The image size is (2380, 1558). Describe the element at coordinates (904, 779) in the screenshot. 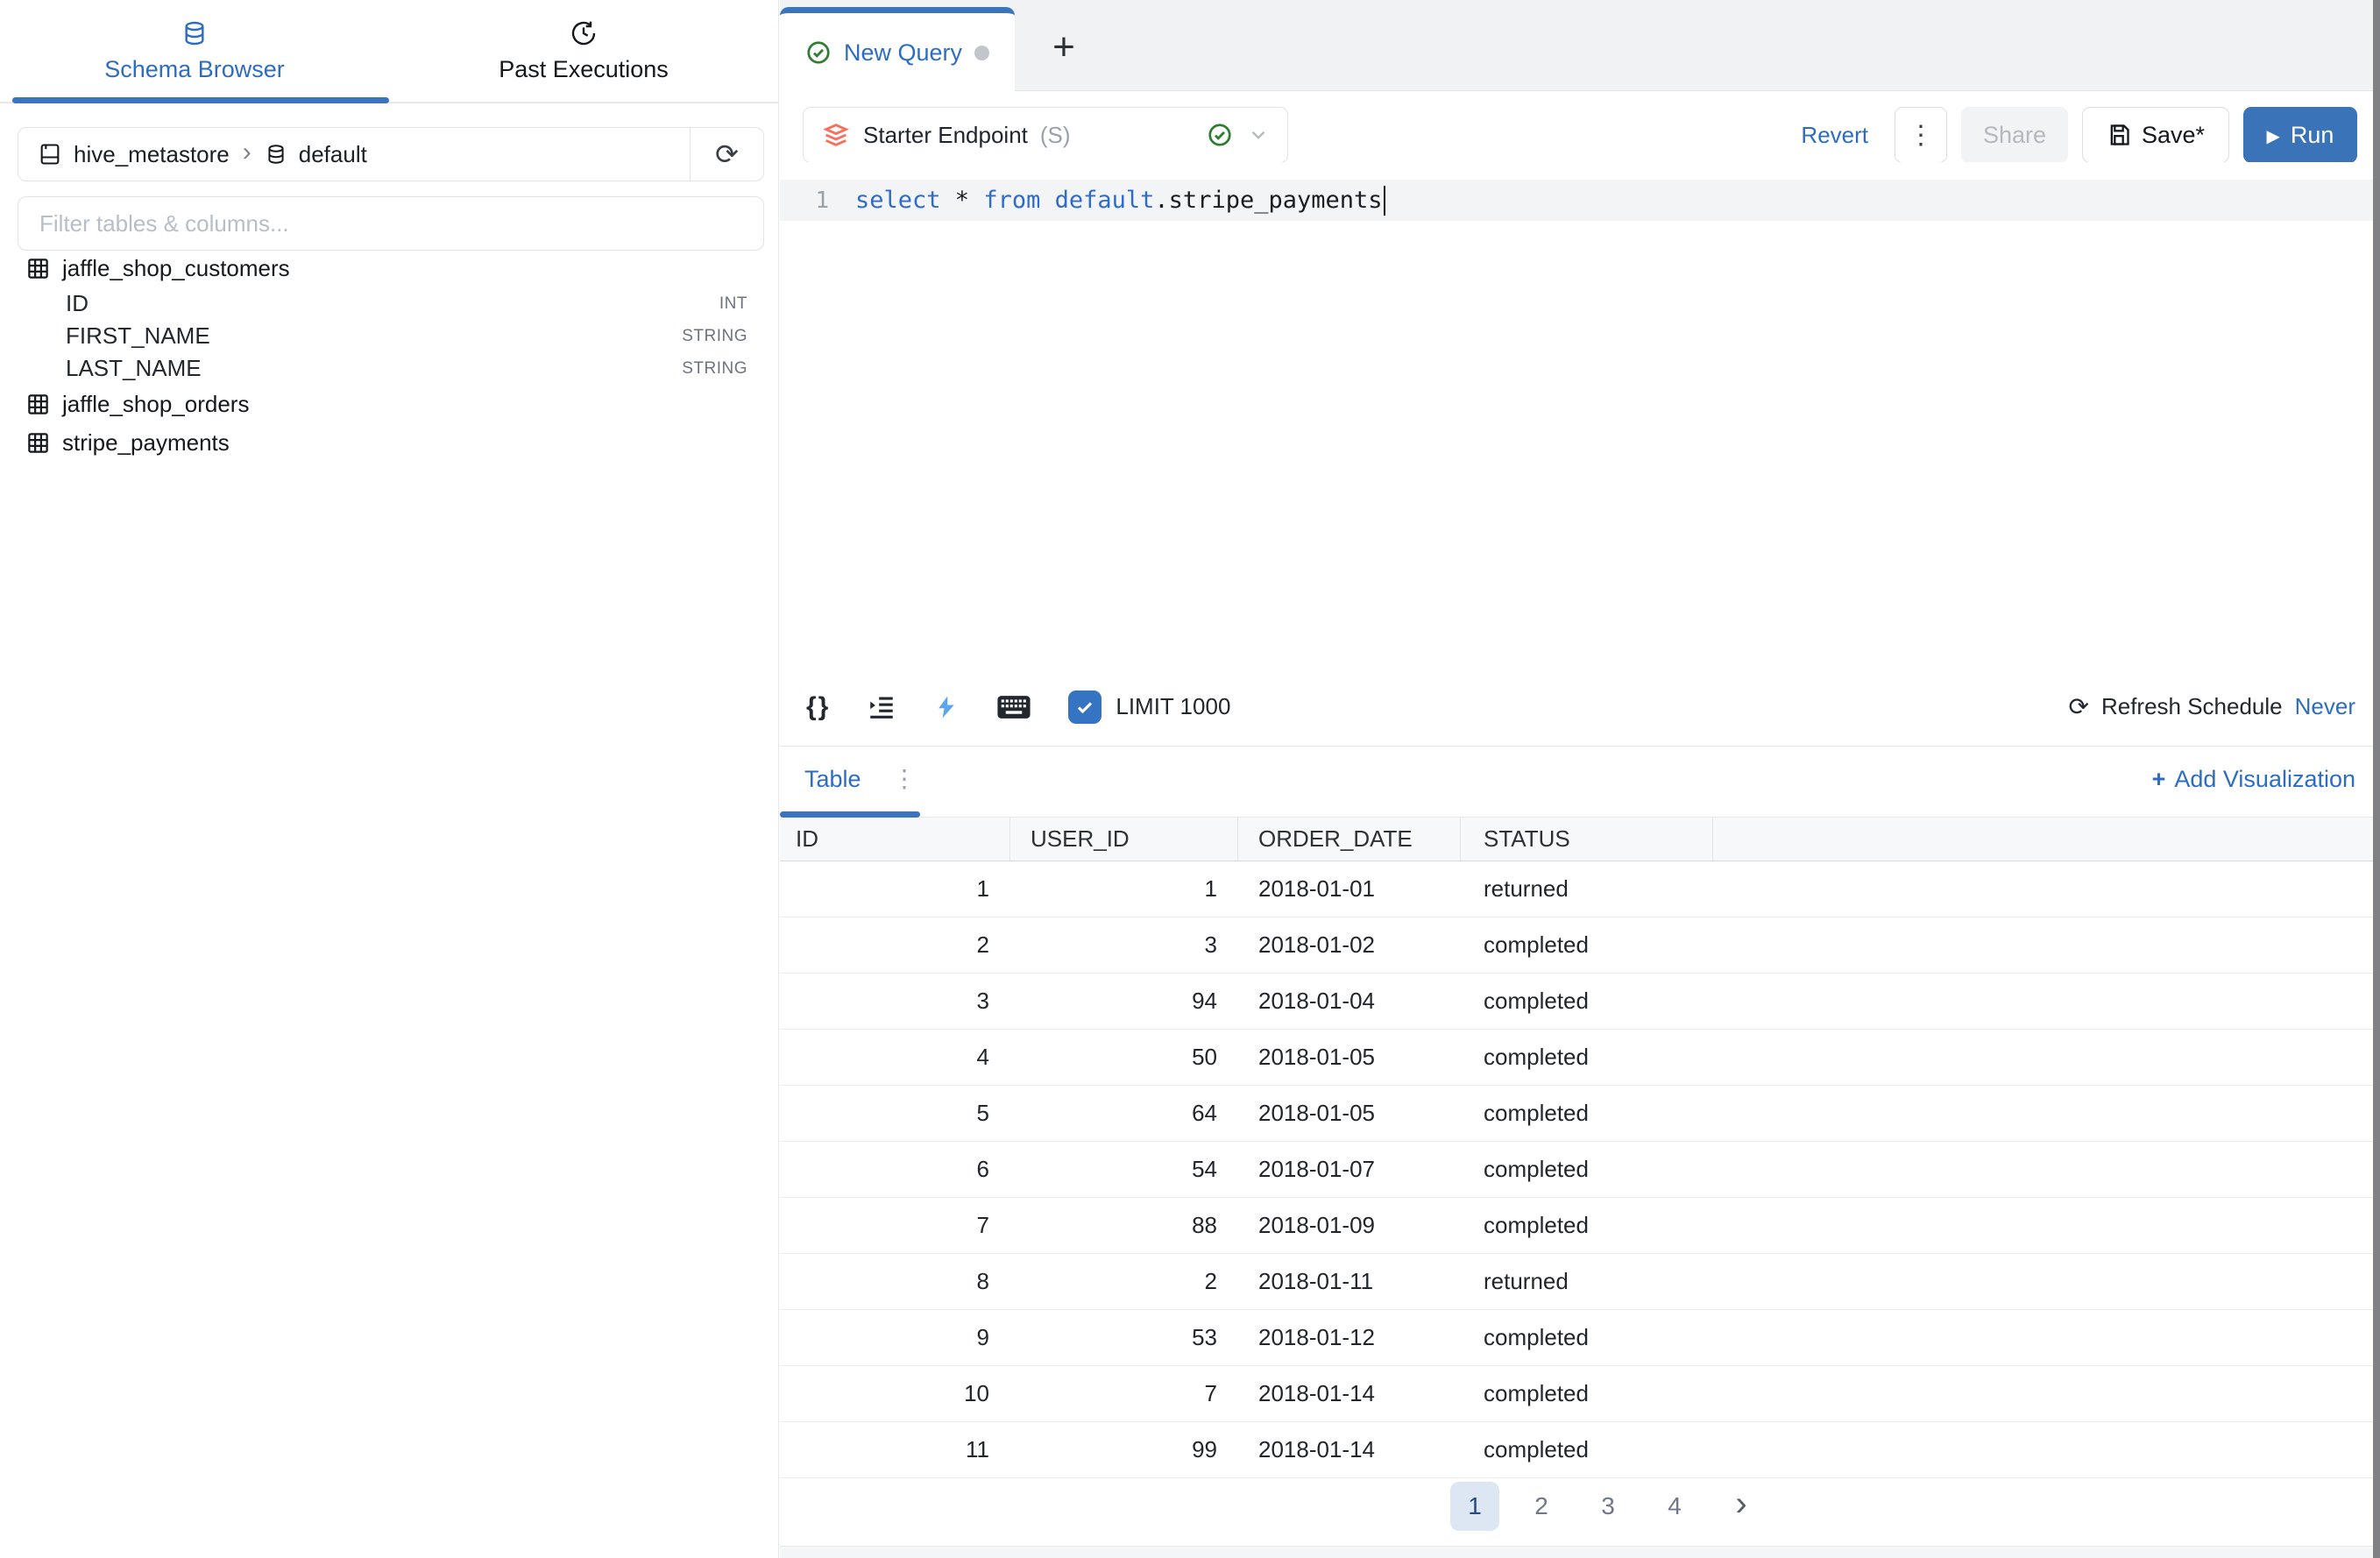

I see `table-tab-menu-icon: ⋮` at that location.